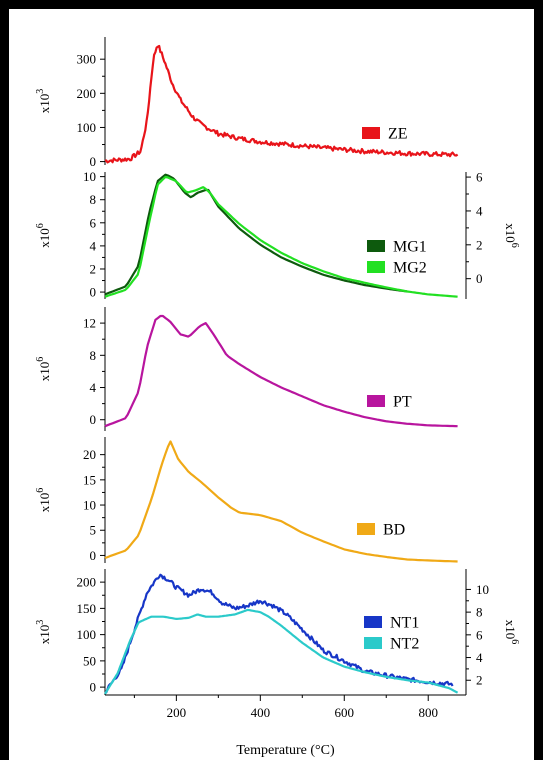 The width and height of the screenshot is (543, 760). Describe the element at coordinates (256, 234) in the screenshot. I see `series-line-mg1` at that location.